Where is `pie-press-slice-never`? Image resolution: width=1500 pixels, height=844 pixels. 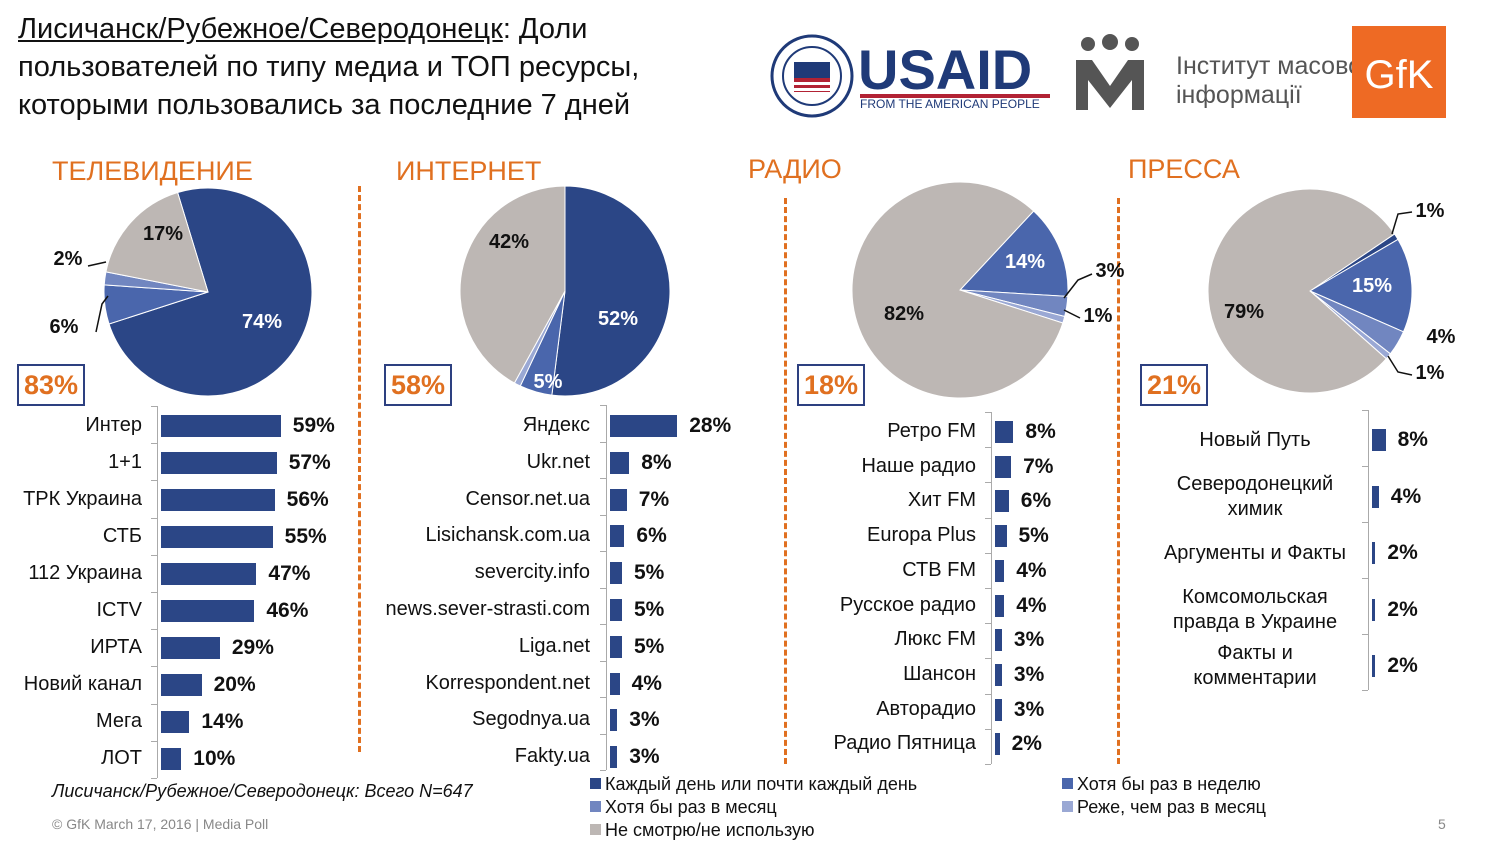 pie-press-slice-never is located at coordinates (1301, 291).